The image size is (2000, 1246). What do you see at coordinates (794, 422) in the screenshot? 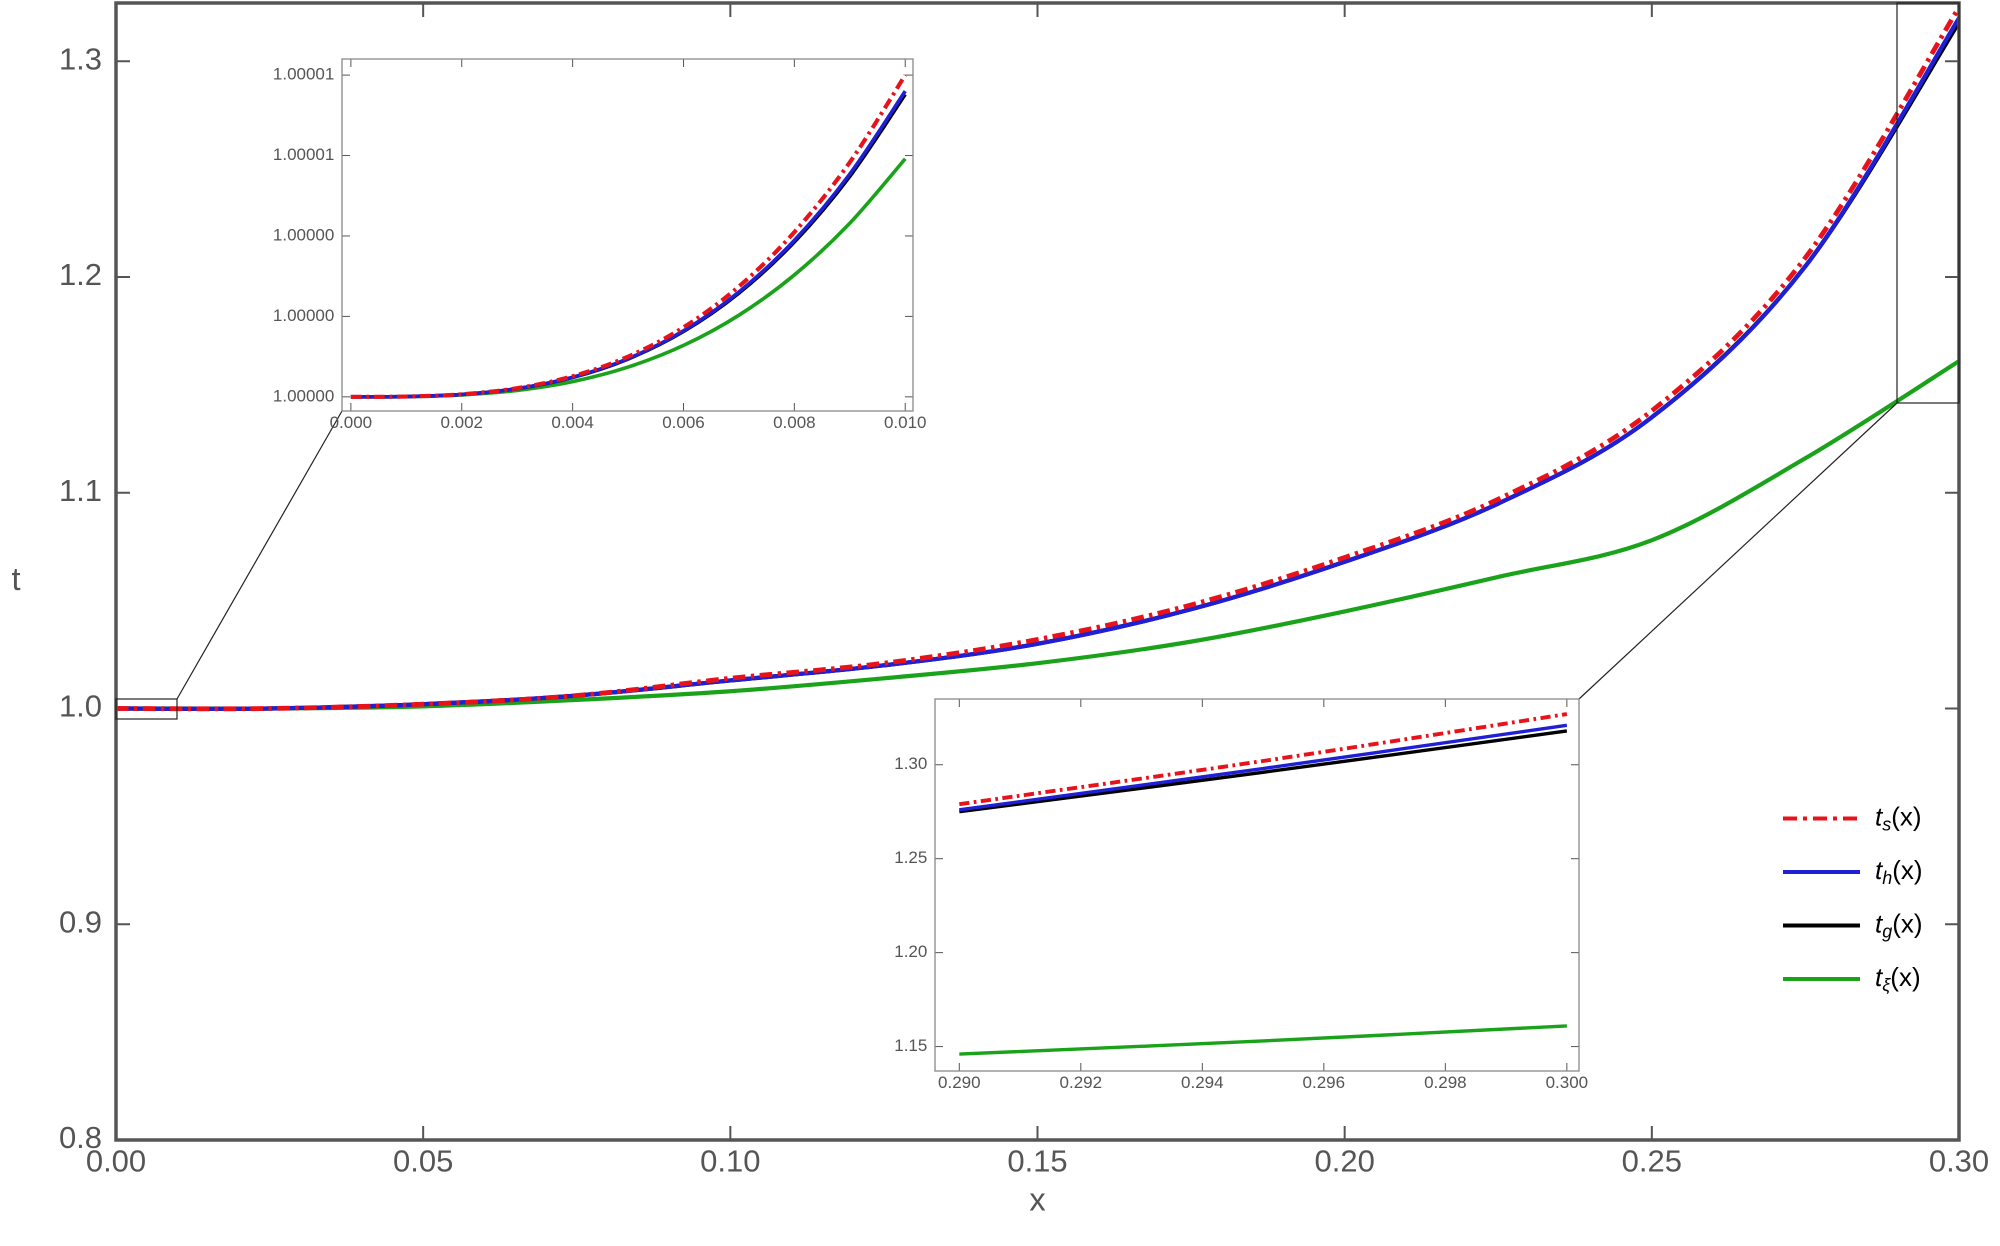
I see `x-tick-label: 0.008` at bounding box center [794, 422].